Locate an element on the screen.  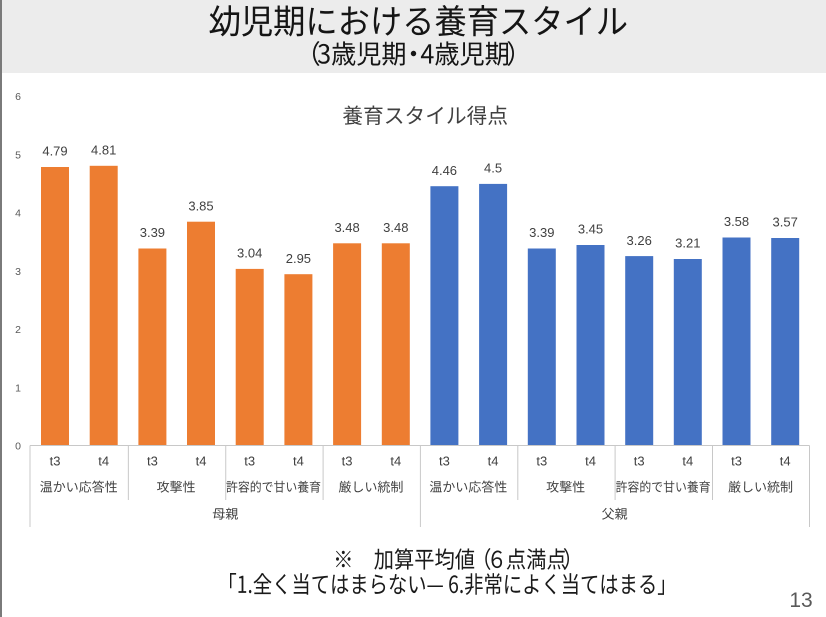
svg-text: 6 is located at coordinates (18, 97).